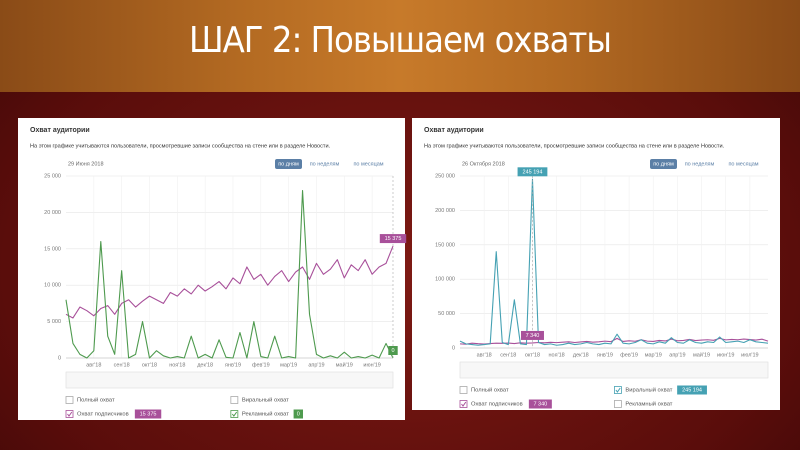  I want to click on y-tick-label: 200 000, so click(445, 211).